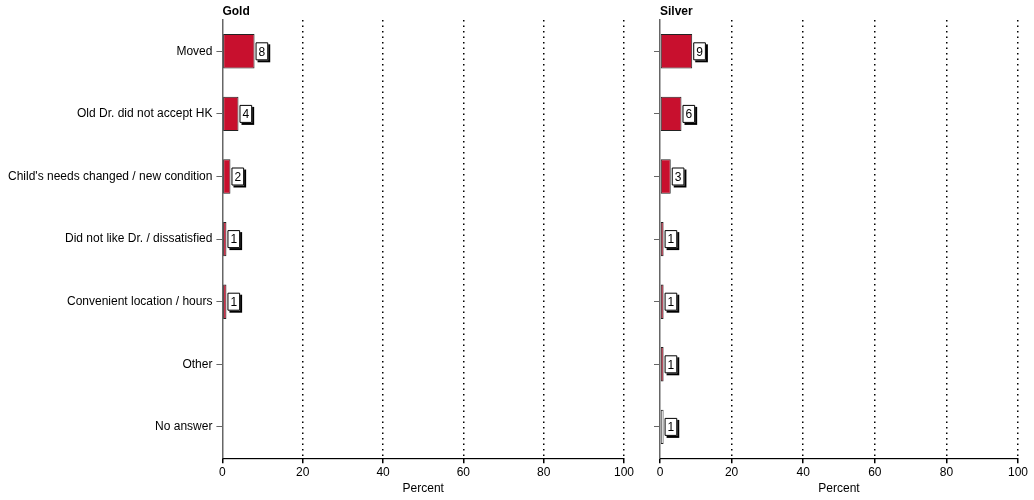 The image size is (1034, 500). I want to click on data-label: 8, so click(262, 51).